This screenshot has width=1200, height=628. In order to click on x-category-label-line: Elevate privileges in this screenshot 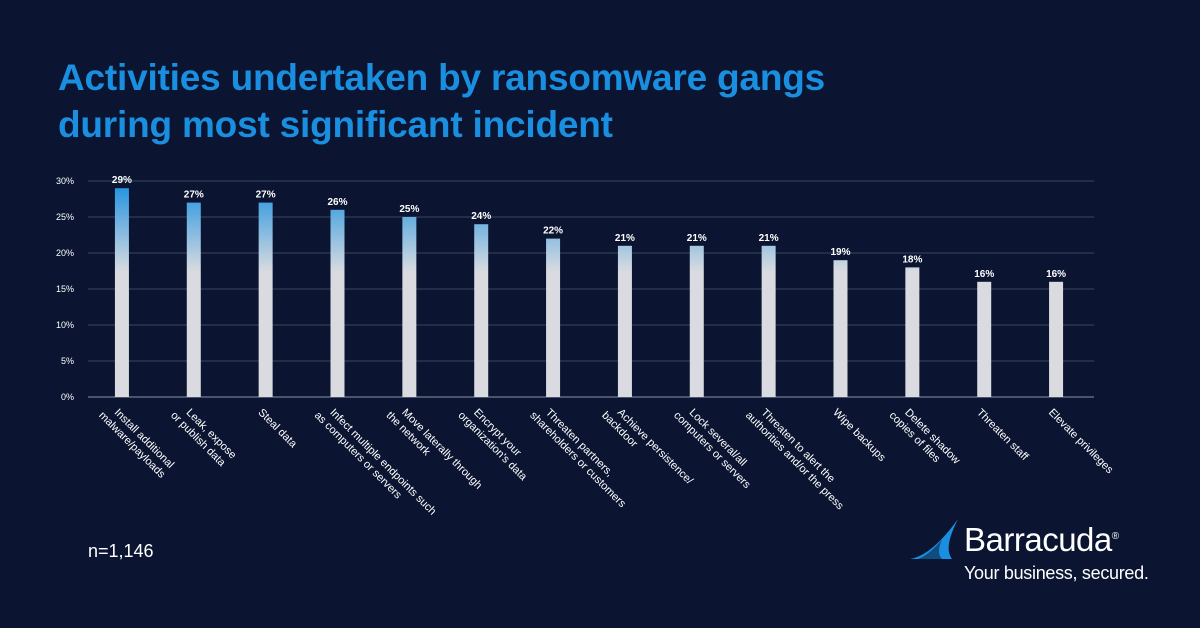, I will do `click(1081, 442)`.